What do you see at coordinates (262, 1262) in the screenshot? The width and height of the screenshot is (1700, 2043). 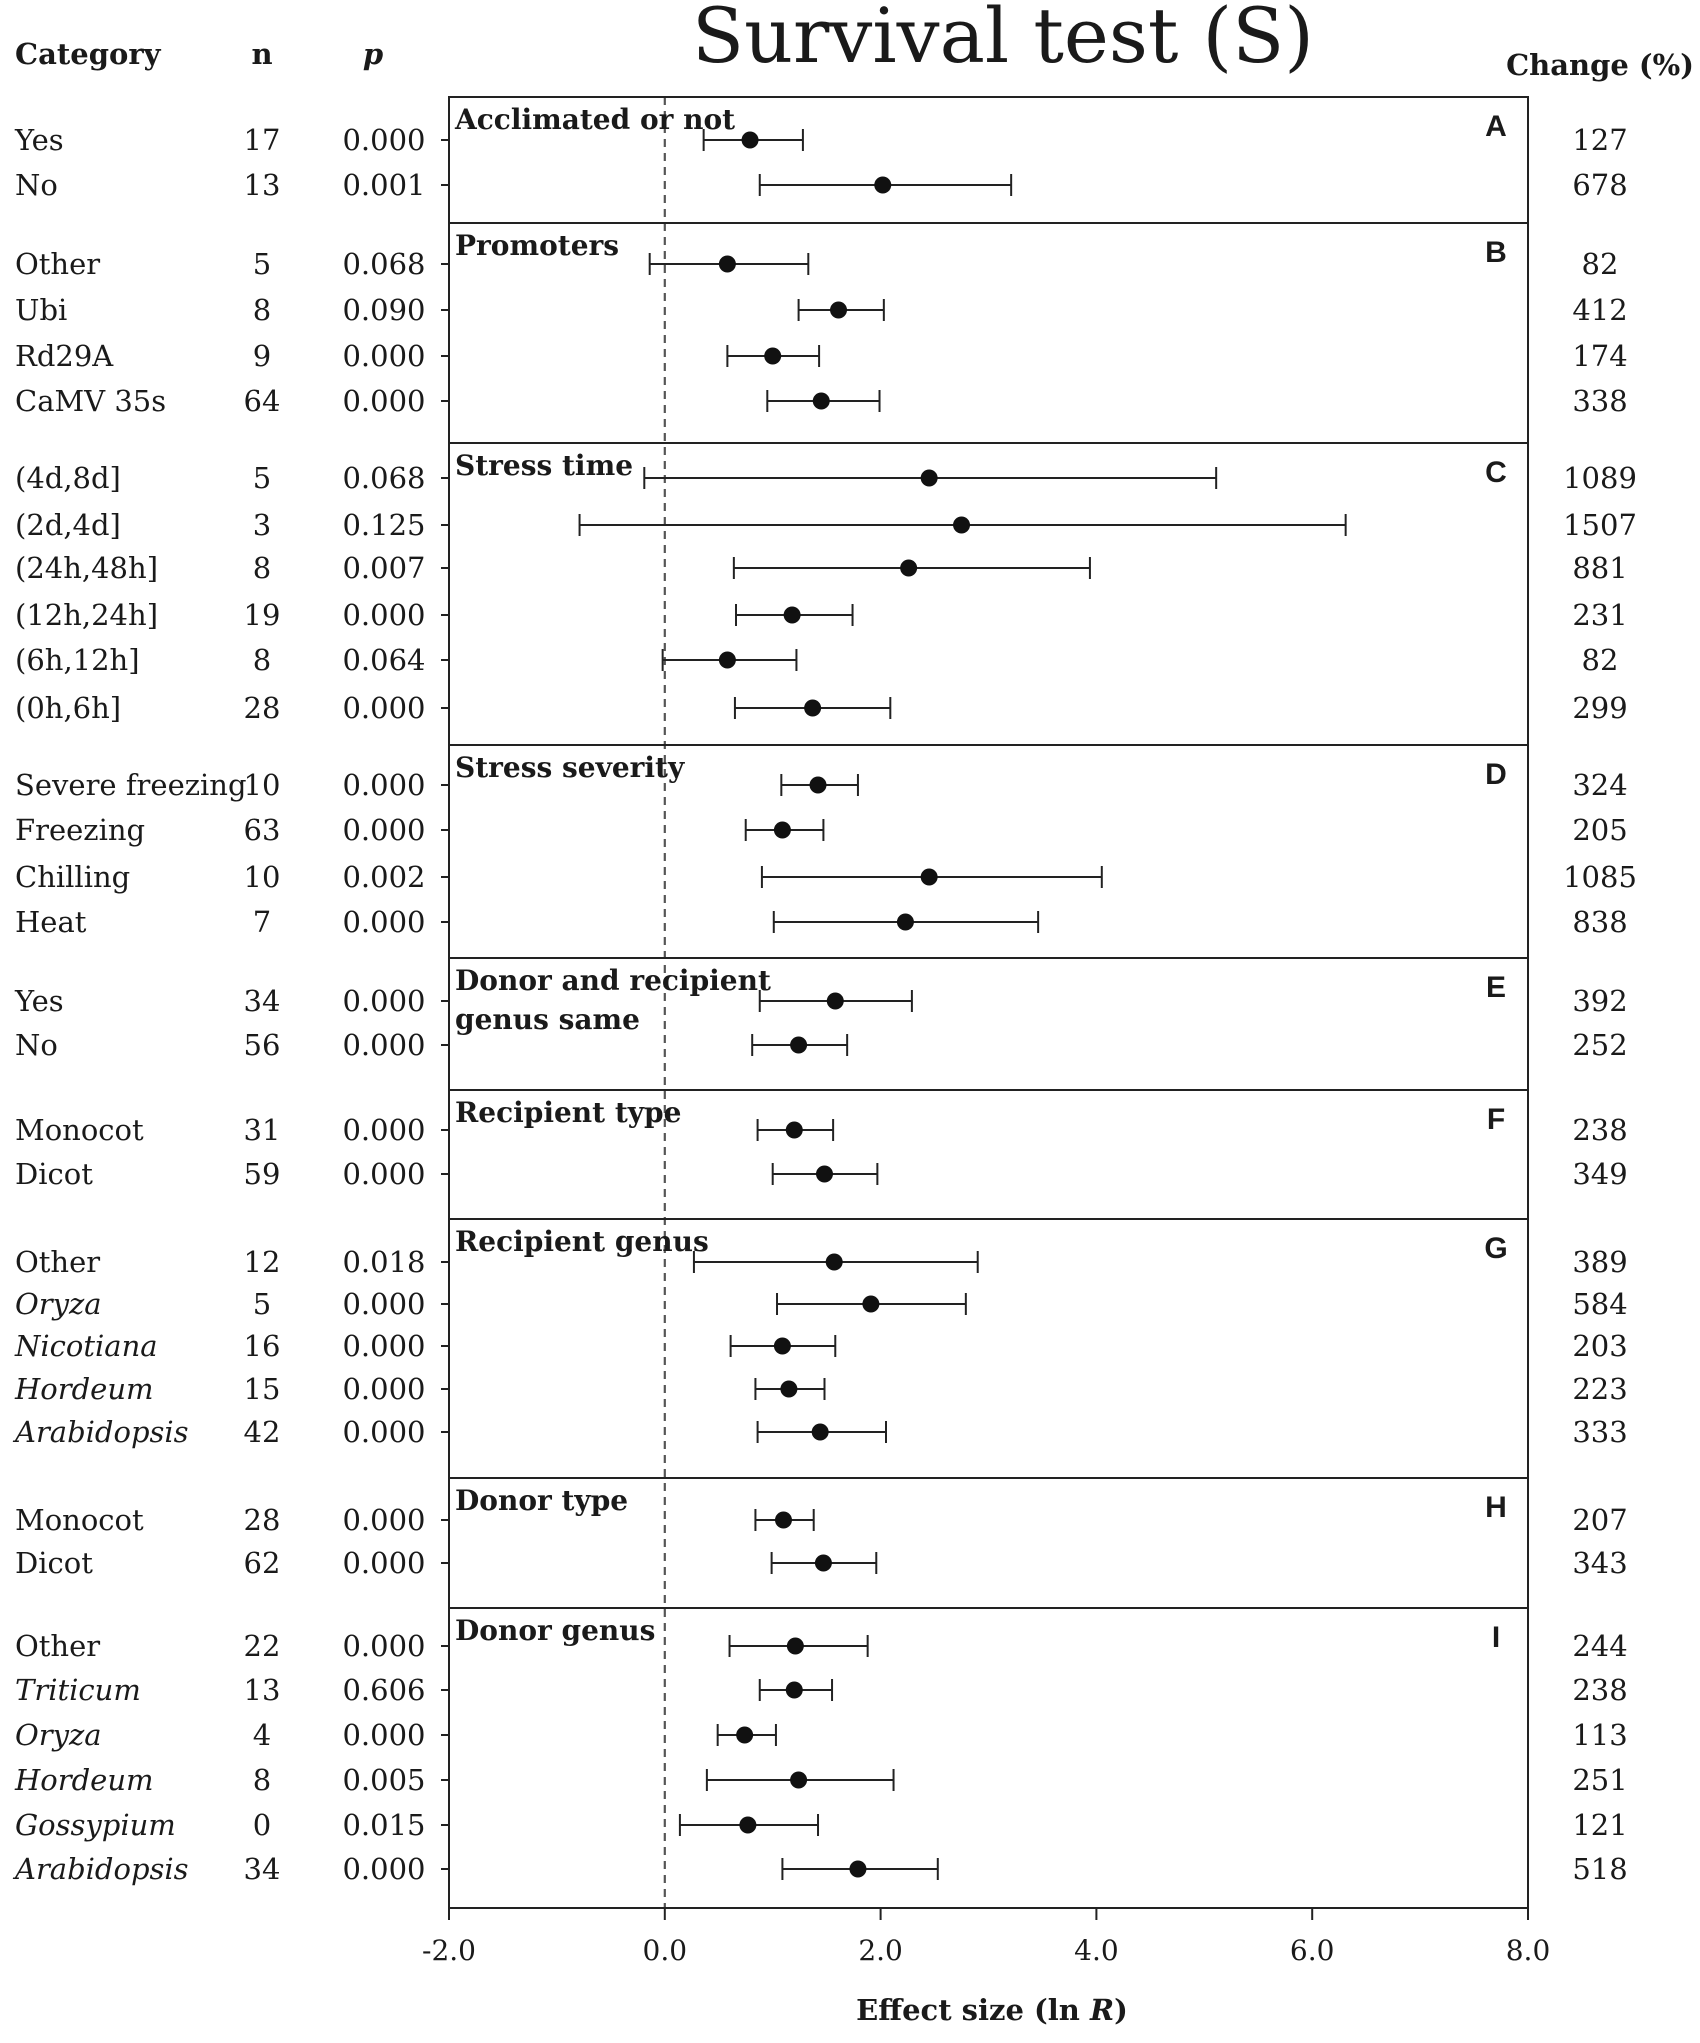 I see `row-n: 12` at bounding box center [262, 1262].